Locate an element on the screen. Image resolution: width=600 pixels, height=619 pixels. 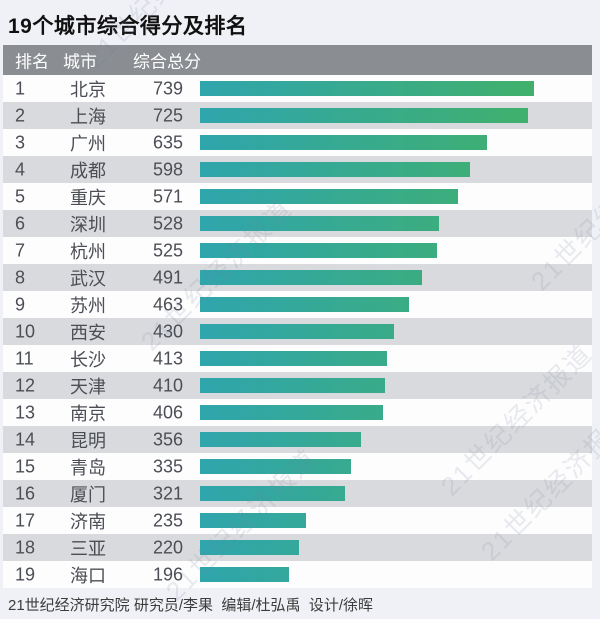
rank-cell: 4 is located at coordinates (20, 169).